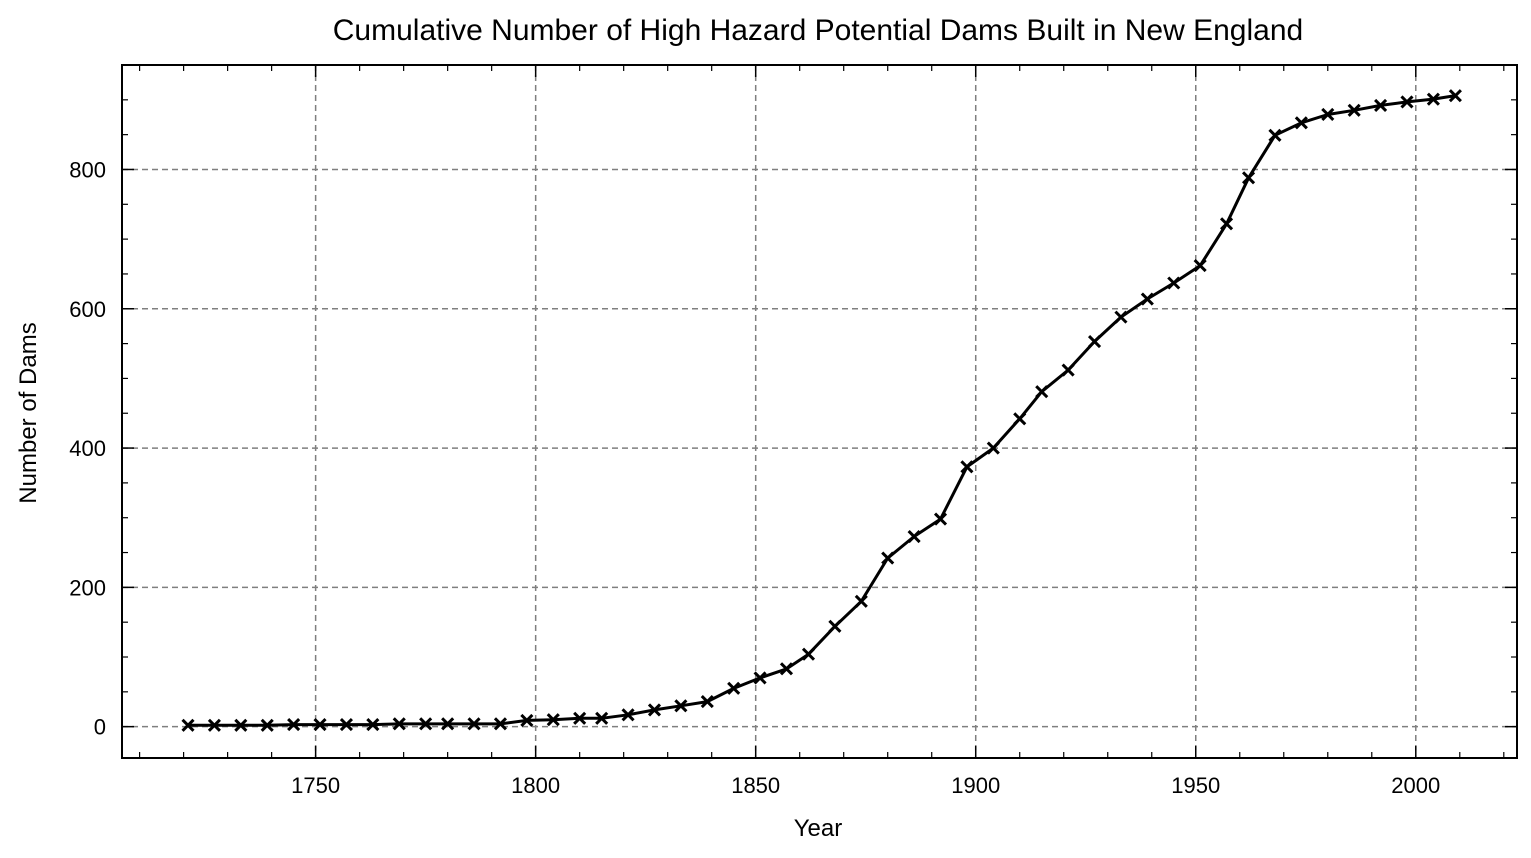 This screenshot has width=1531, height=858. Describe the element at coordinates (100, 727) in the screenshot. I see `y-tick-label: 0` at that location.